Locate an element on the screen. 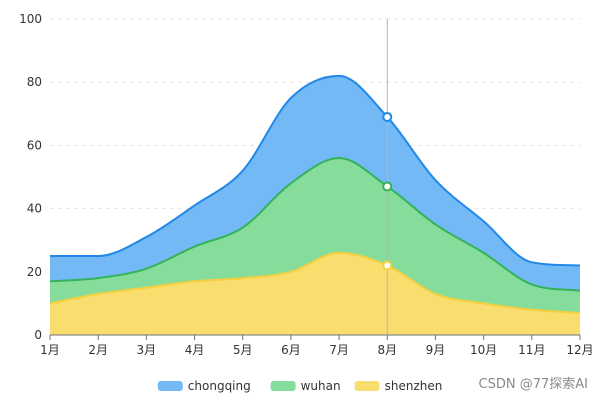 Image resolution: width=600 pixels, height=400 pixels. x-tick-label: 7月 is located at coordinates (339, 350).